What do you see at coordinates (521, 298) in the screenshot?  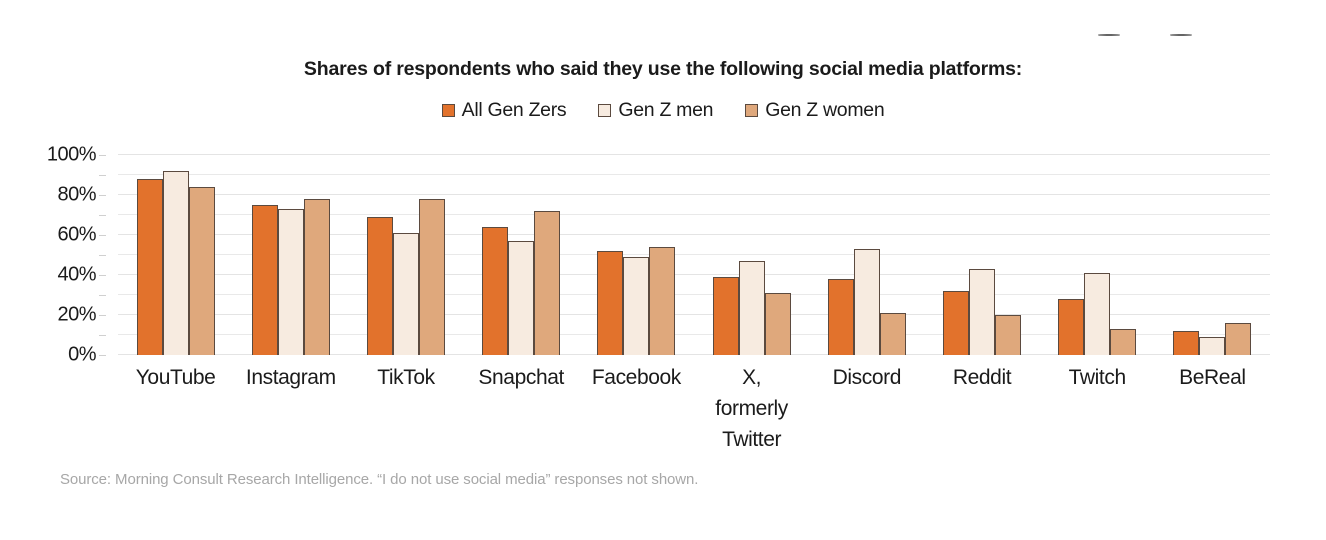 I see `bar-snapchat-gen-z-men` at bounding box center [521, 298].